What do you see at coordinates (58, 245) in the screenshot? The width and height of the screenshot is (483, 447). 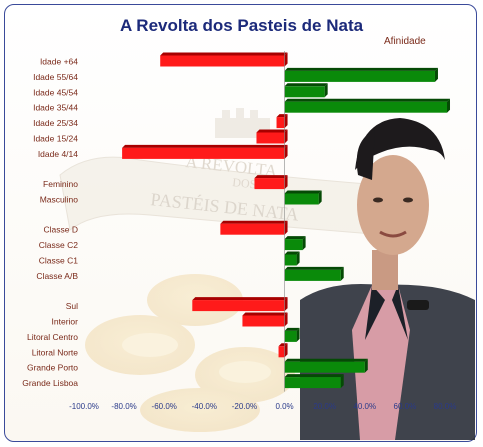 I see `category-label: Classe C2` at bounding box center [58, 245].